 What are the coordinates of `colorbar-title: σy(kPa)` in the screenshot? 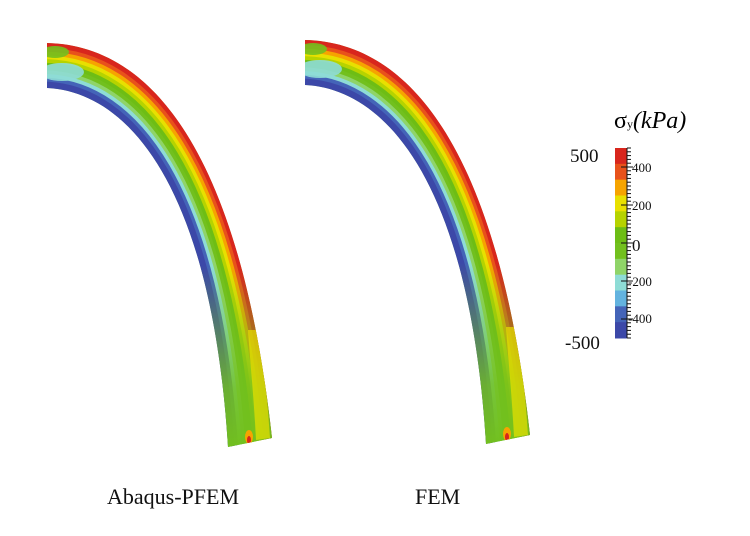 It's located at (650, 121).